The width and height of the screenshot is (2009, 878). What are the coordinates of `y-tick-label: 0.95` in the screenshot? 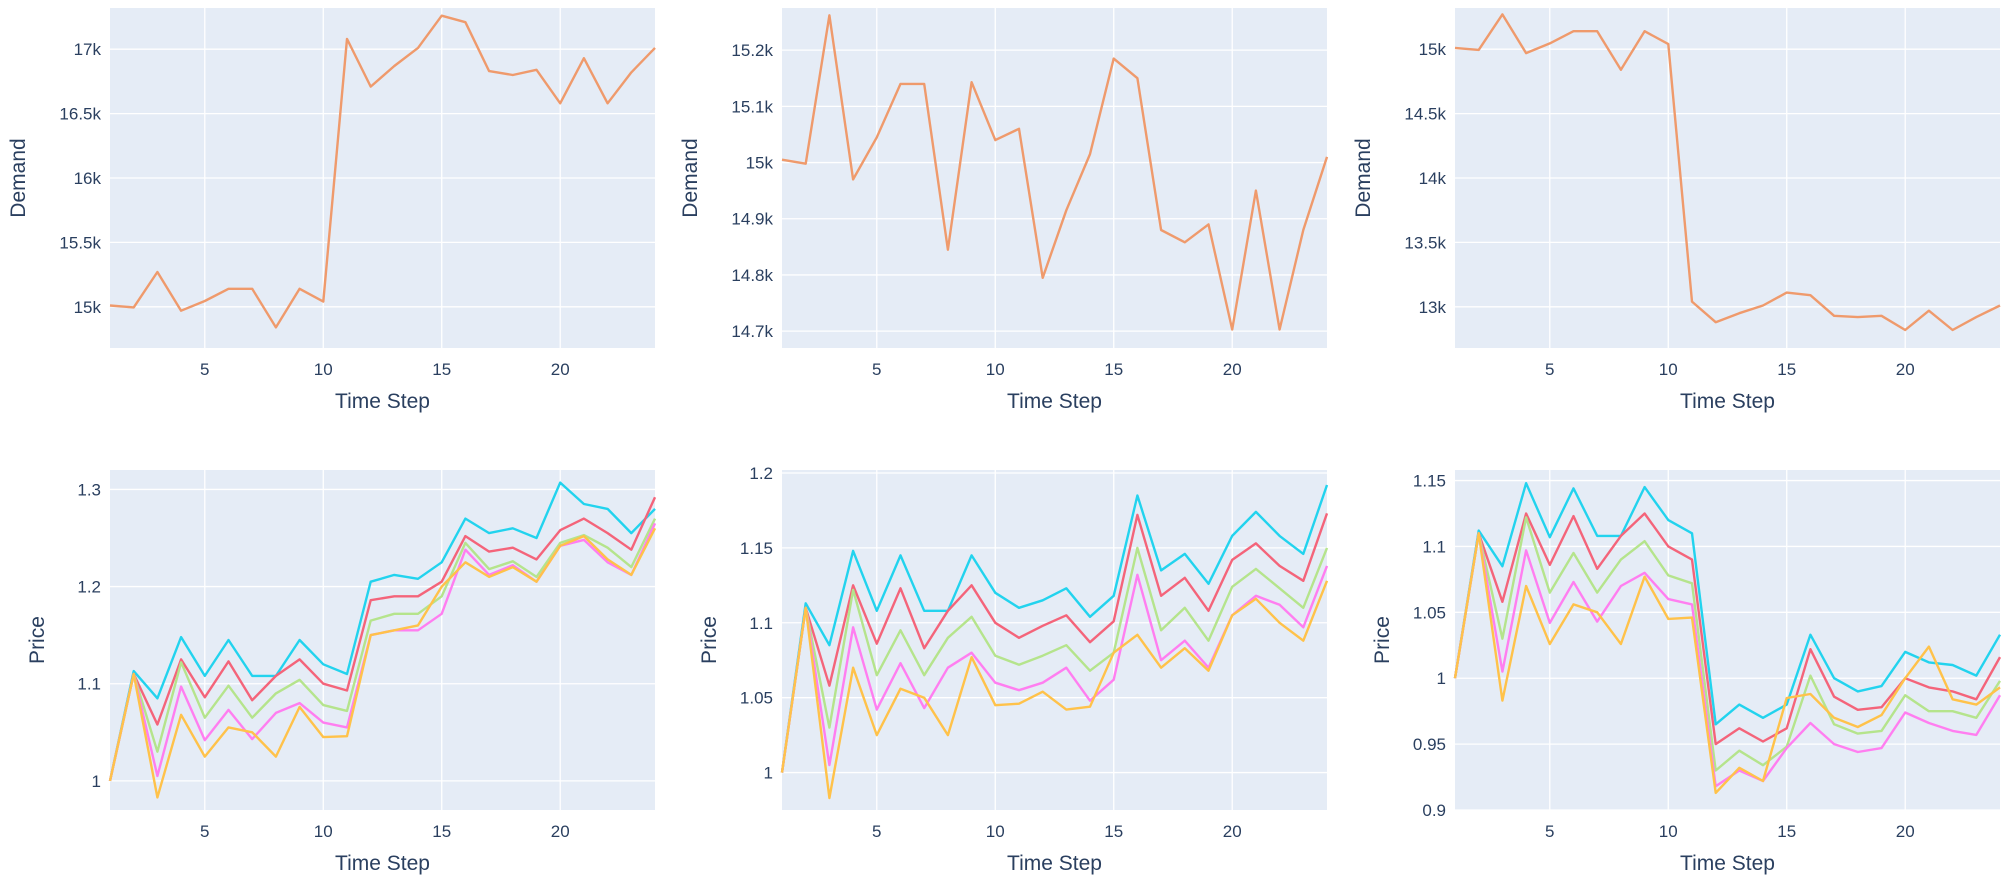 It's located at (1429, 744).